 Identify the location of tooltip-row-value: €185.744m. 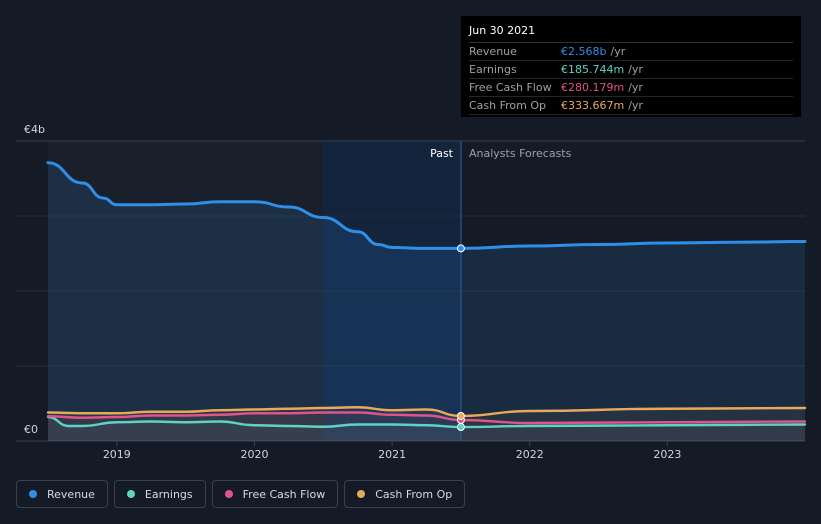
(593, 69).